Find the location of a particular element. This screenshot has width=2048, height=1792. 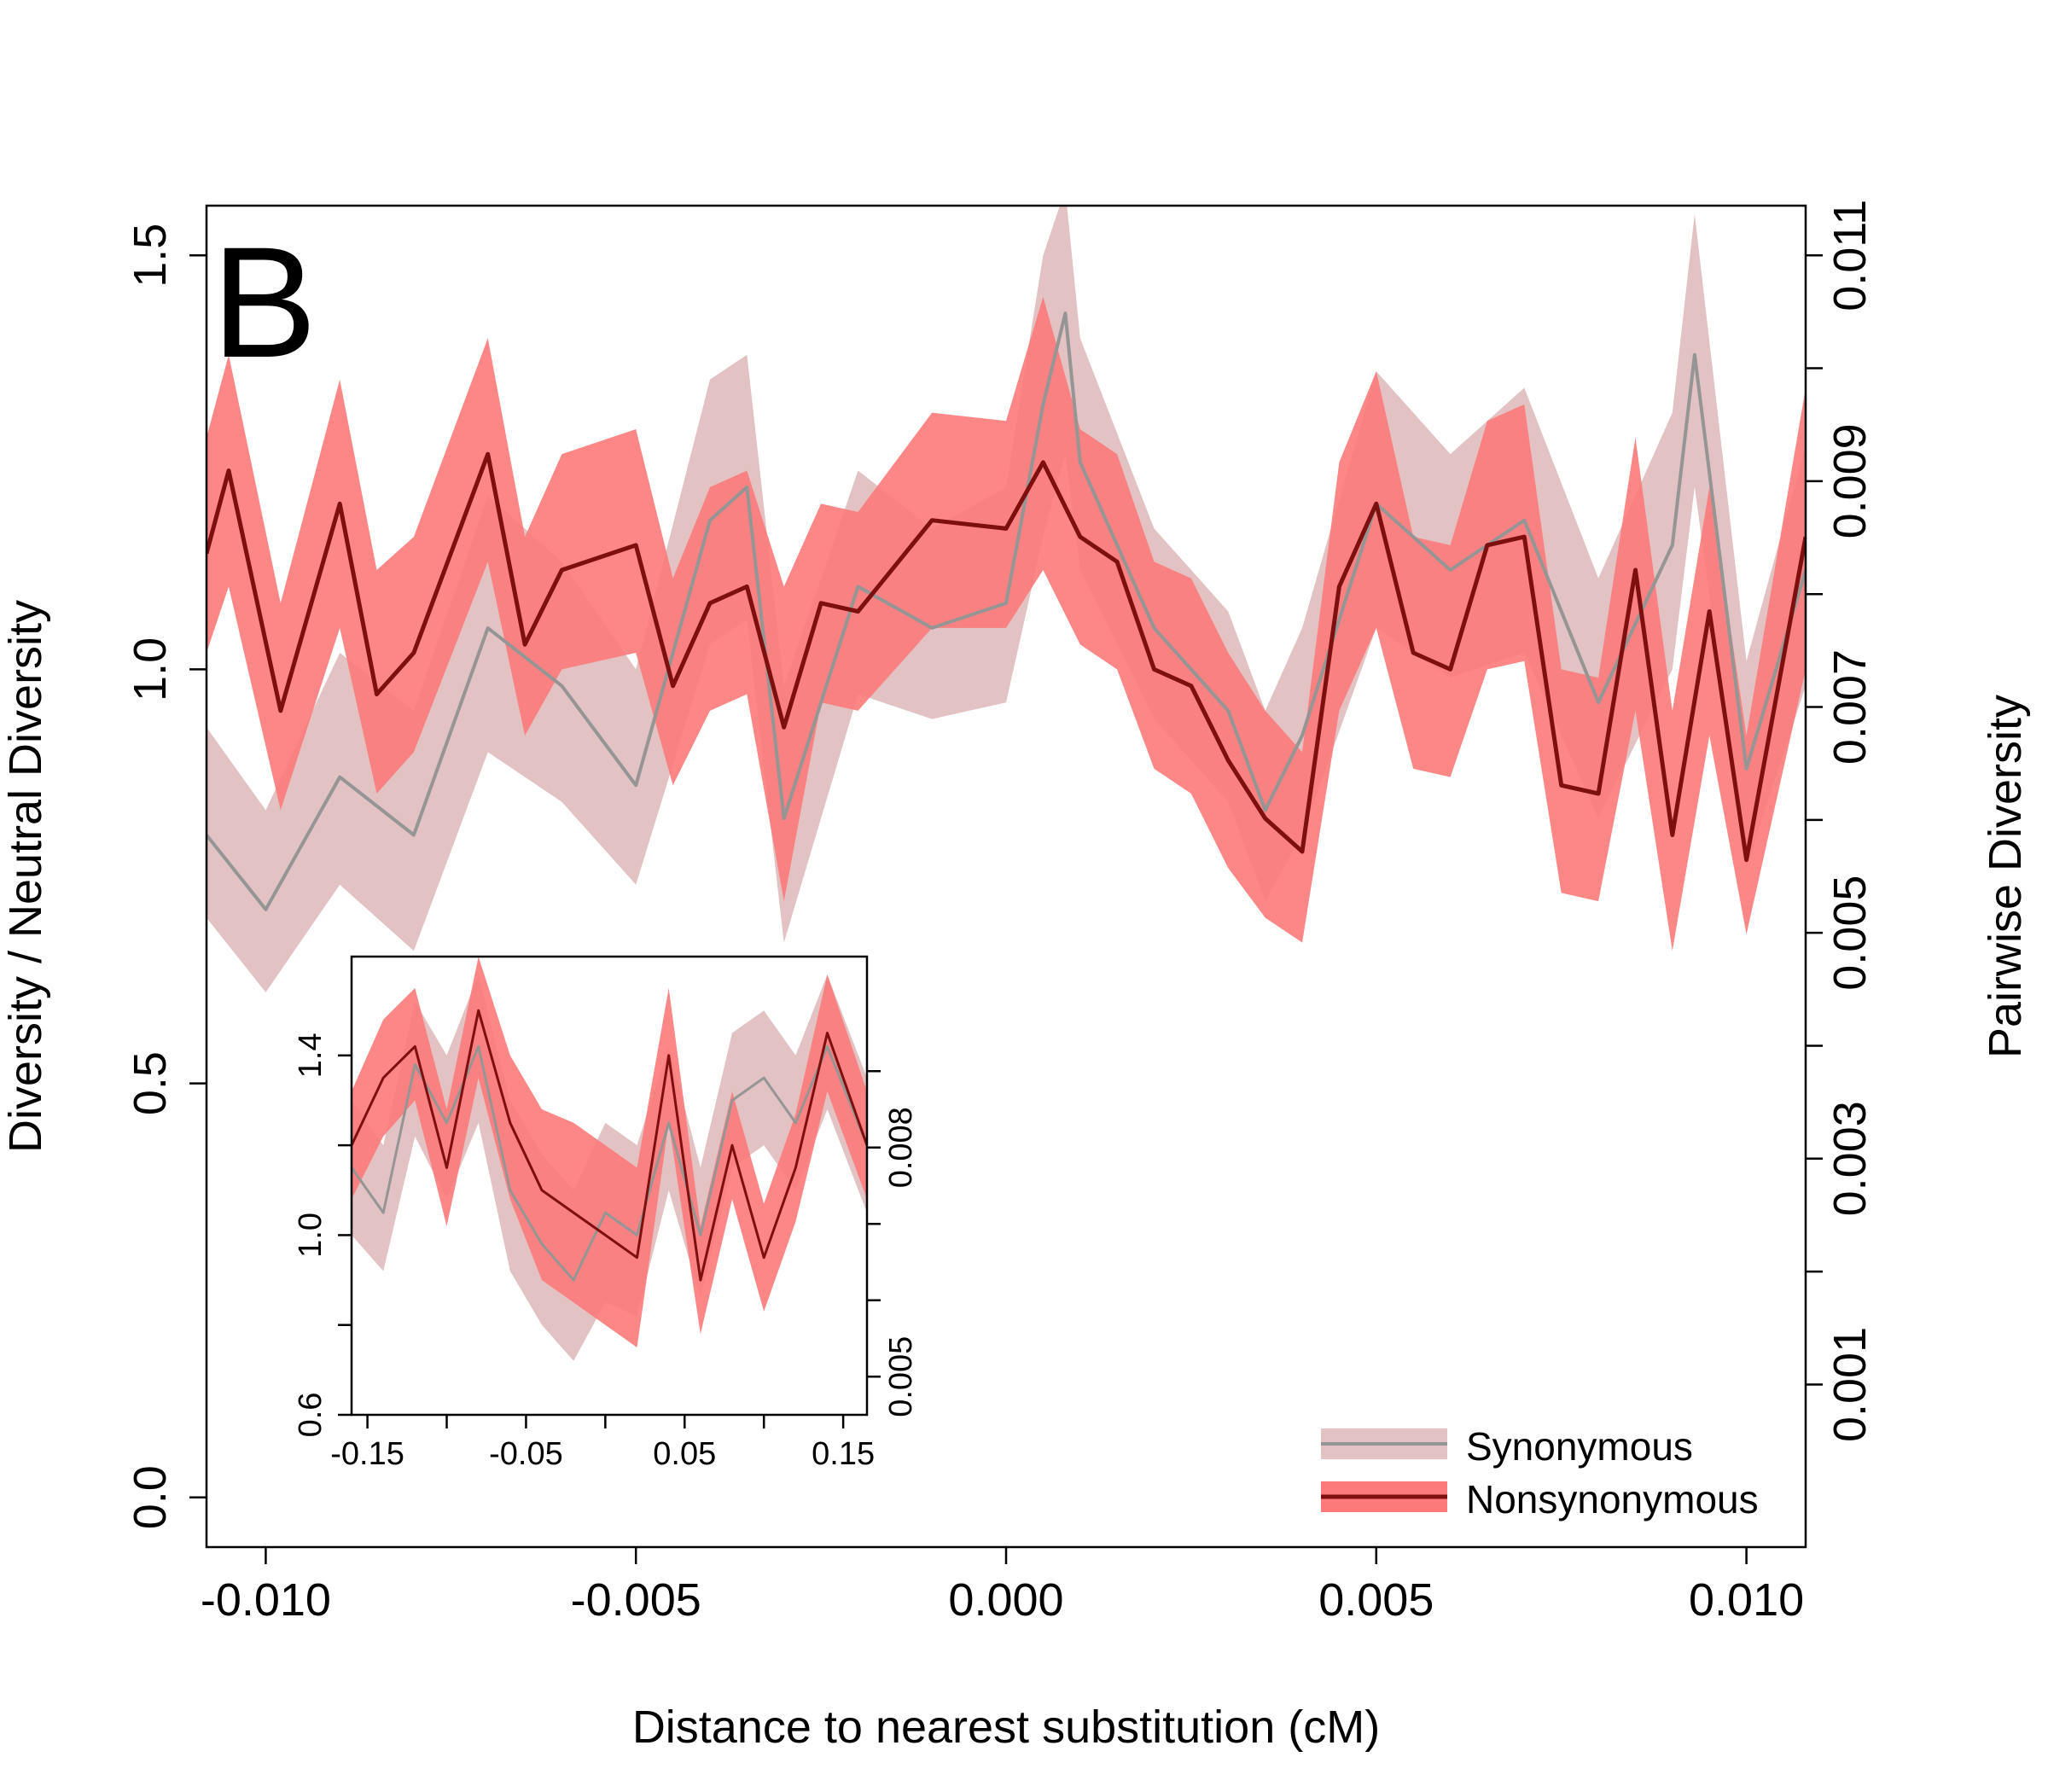

line-synonymous is located at coordinates (609, 1163).